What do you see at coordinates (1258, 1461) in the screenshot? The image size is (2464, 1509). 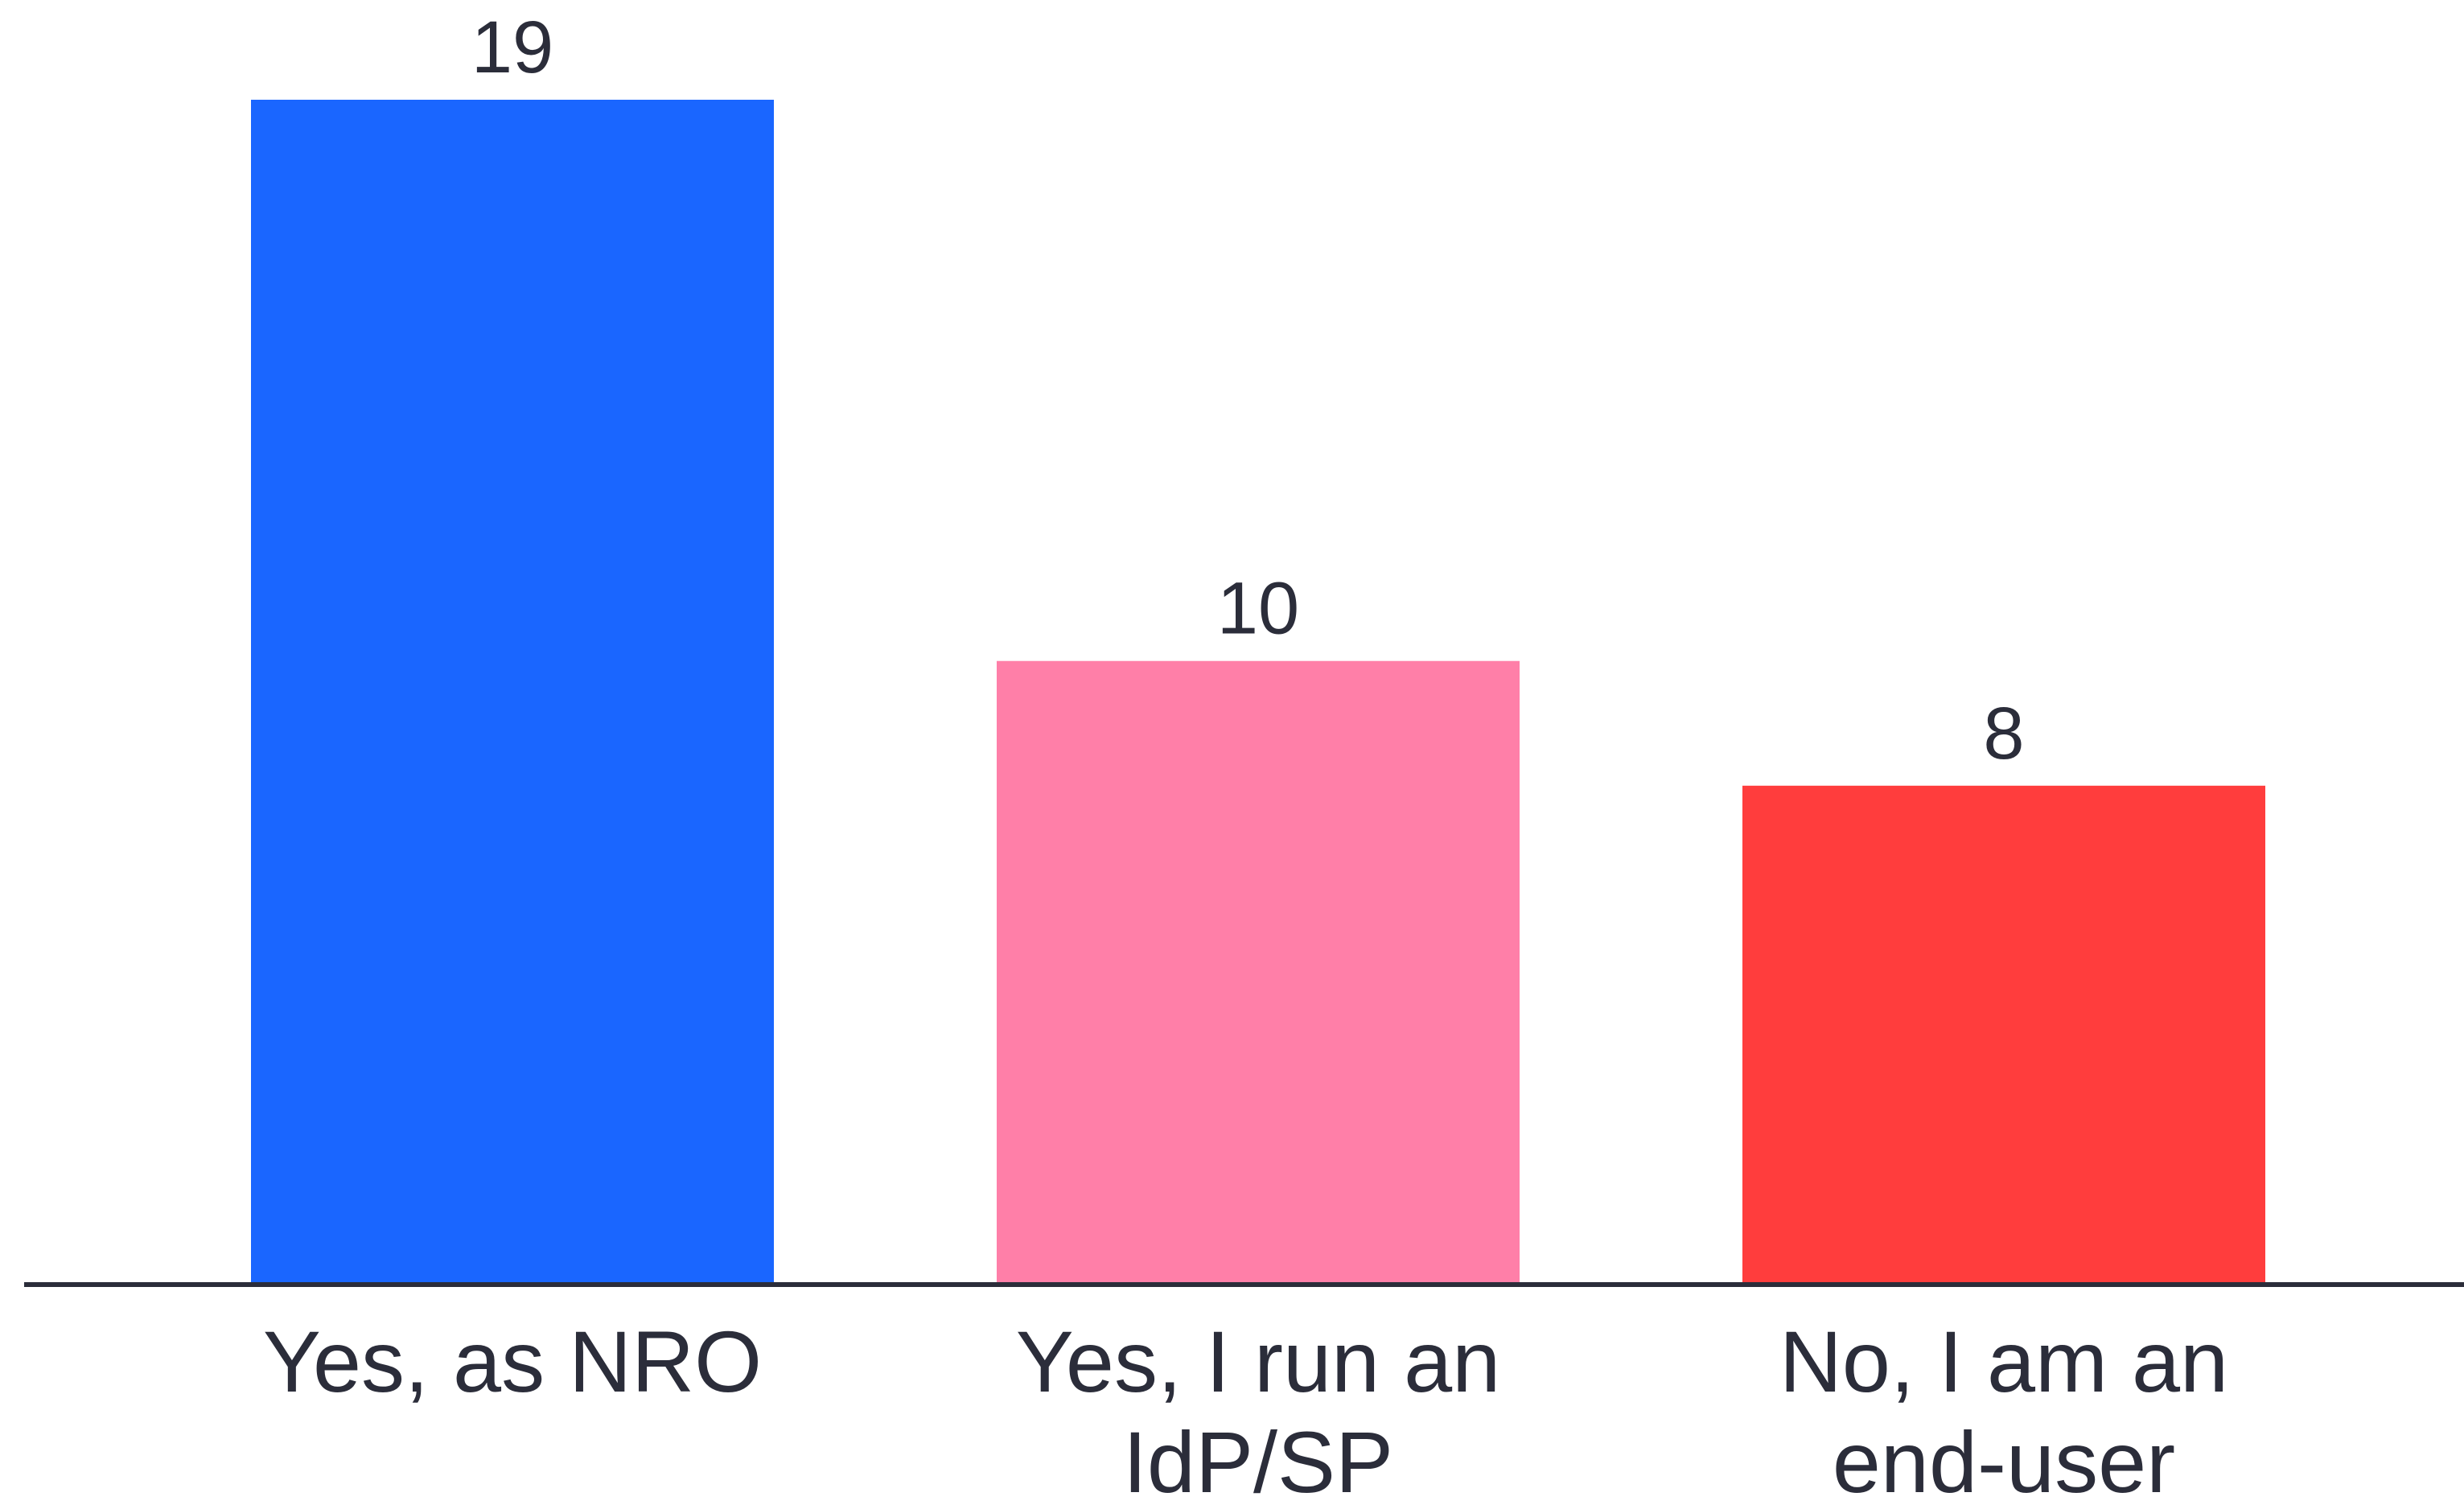 I see `category-label: IdP/SP` at bounding box center [1258, 1461].